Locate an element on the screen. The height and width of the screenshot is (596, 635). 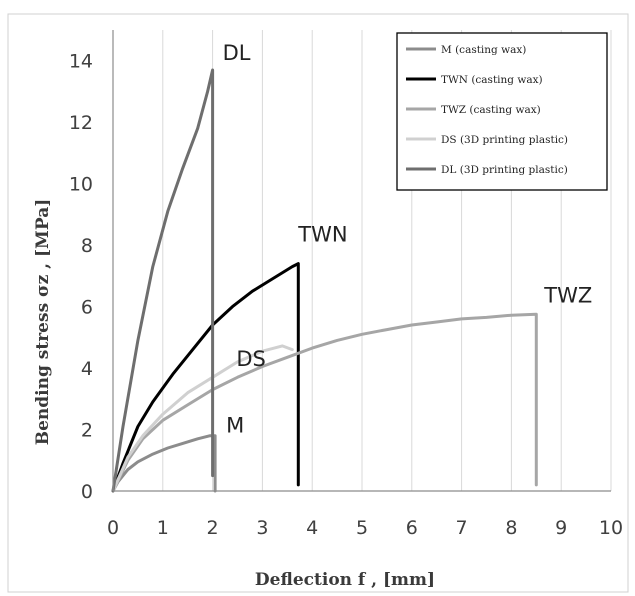
curve-label-twn: TWN is located at coordinates (322, 235).